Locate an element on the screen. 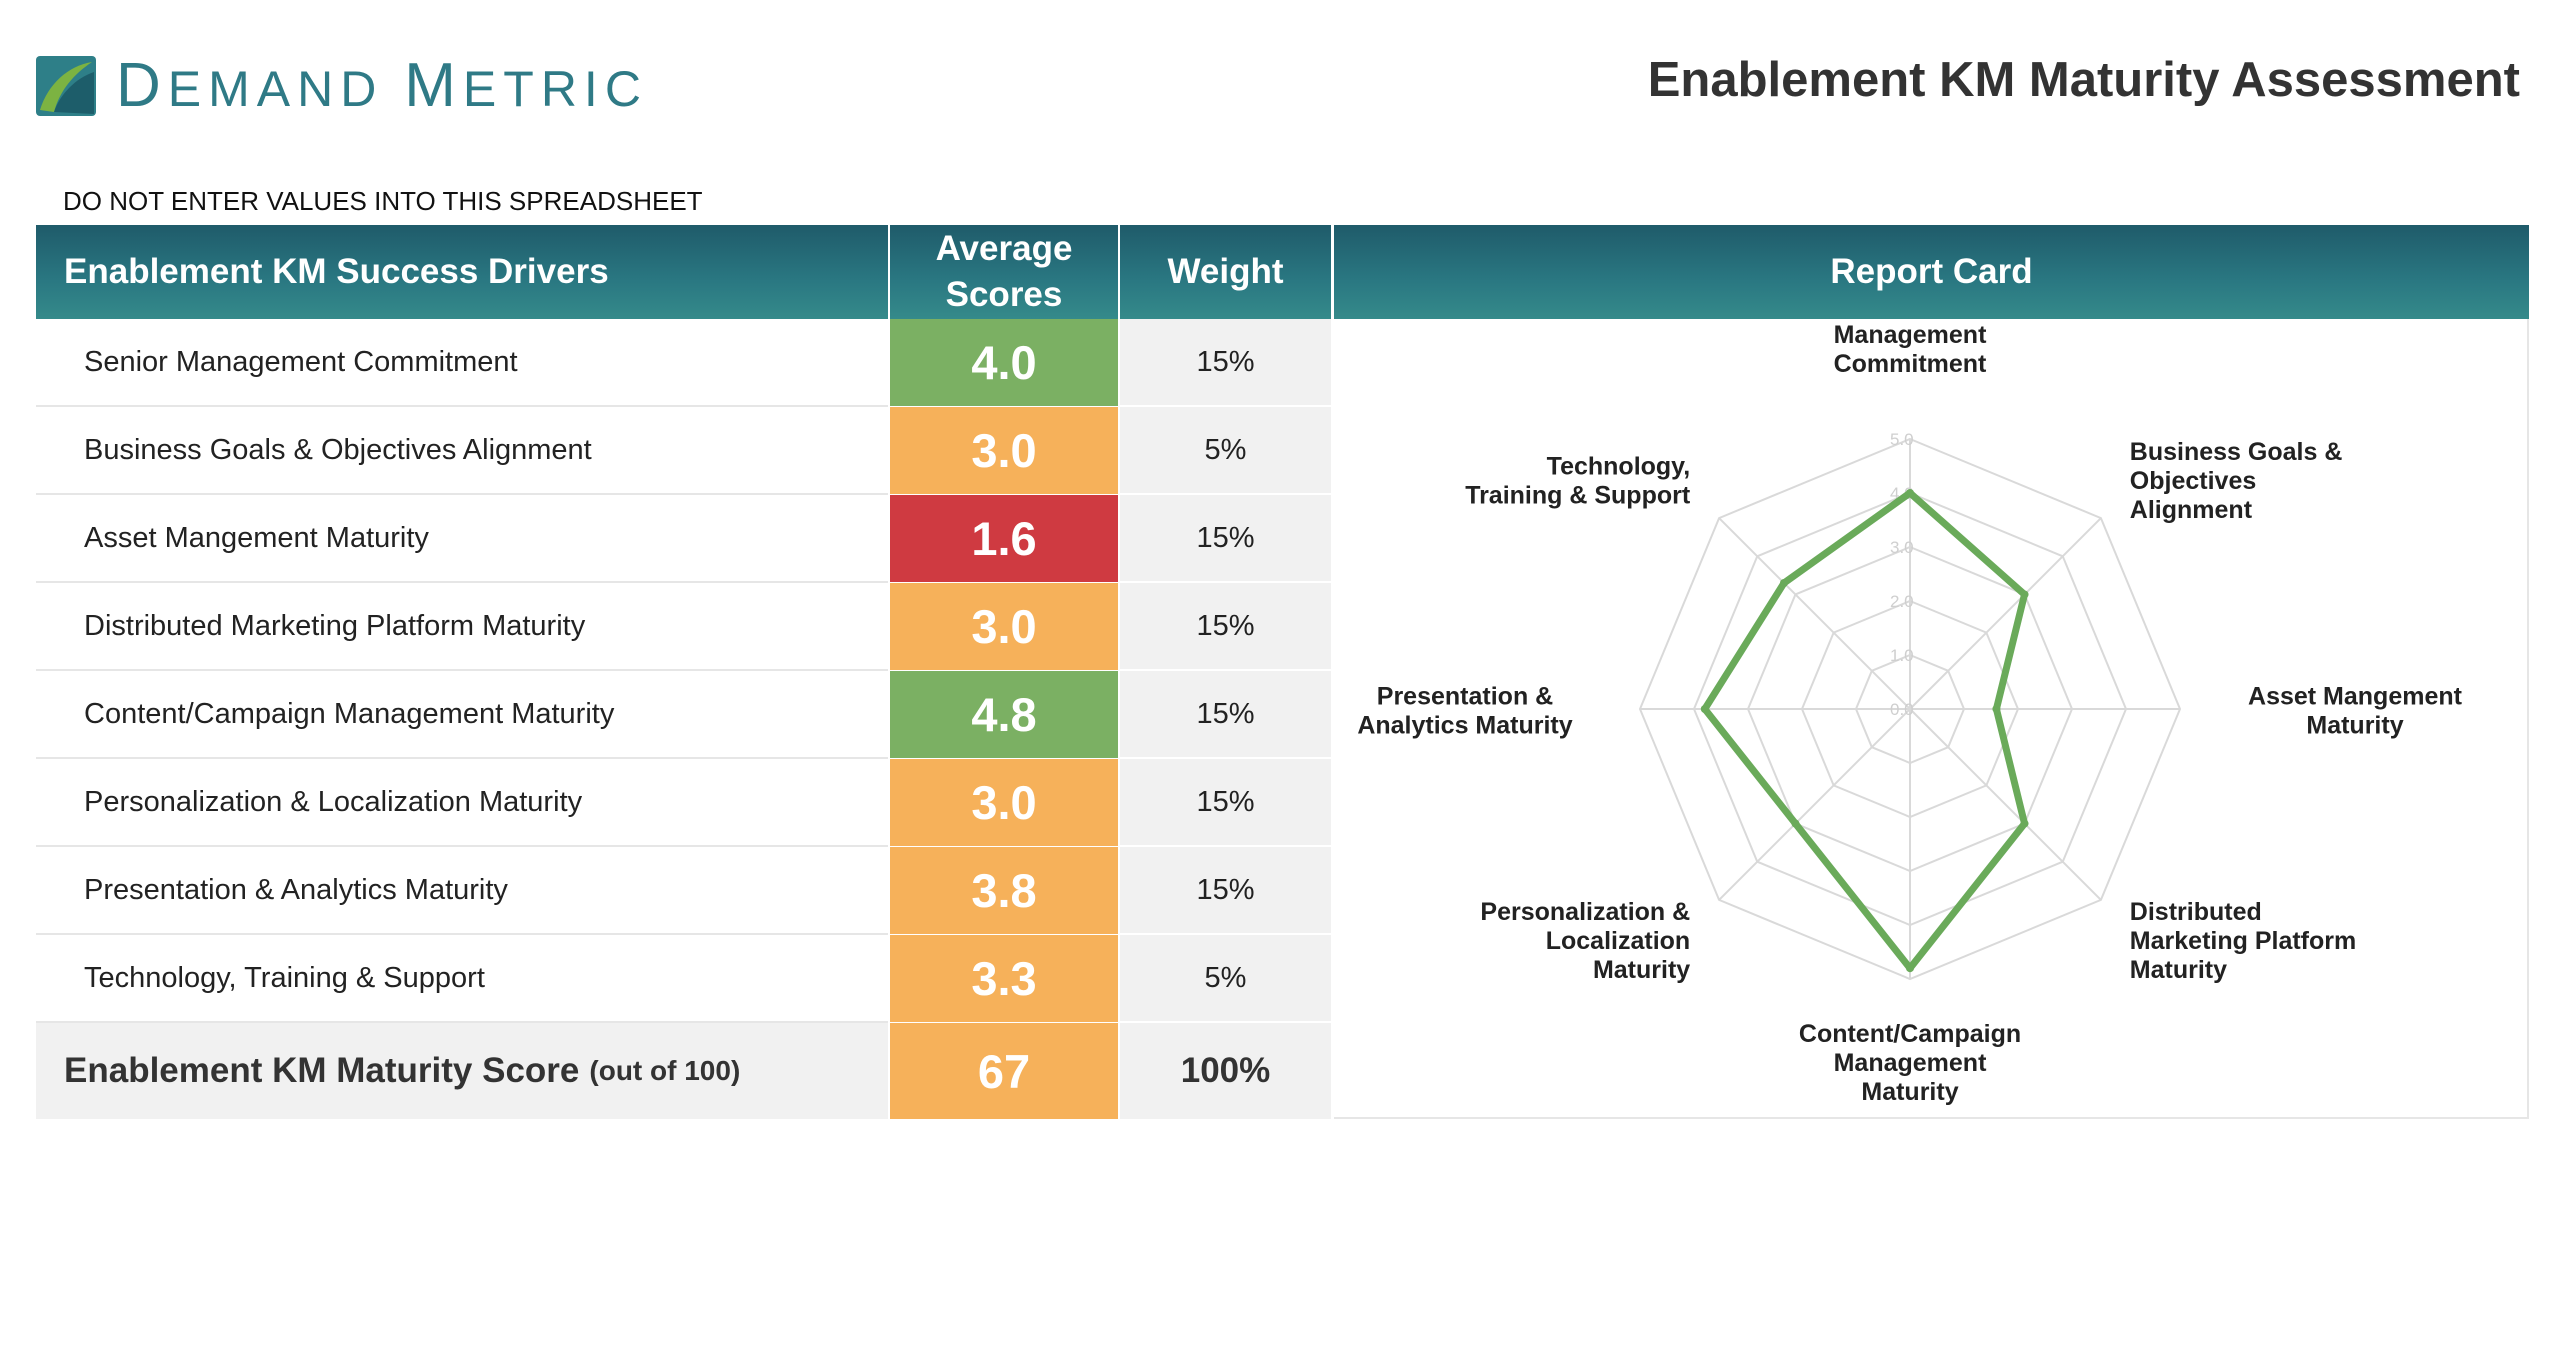 The height and width of the screenshot is (1368, 2550). radar-category-label: Technology, Training & Support is located at coordinates (1578, 481).